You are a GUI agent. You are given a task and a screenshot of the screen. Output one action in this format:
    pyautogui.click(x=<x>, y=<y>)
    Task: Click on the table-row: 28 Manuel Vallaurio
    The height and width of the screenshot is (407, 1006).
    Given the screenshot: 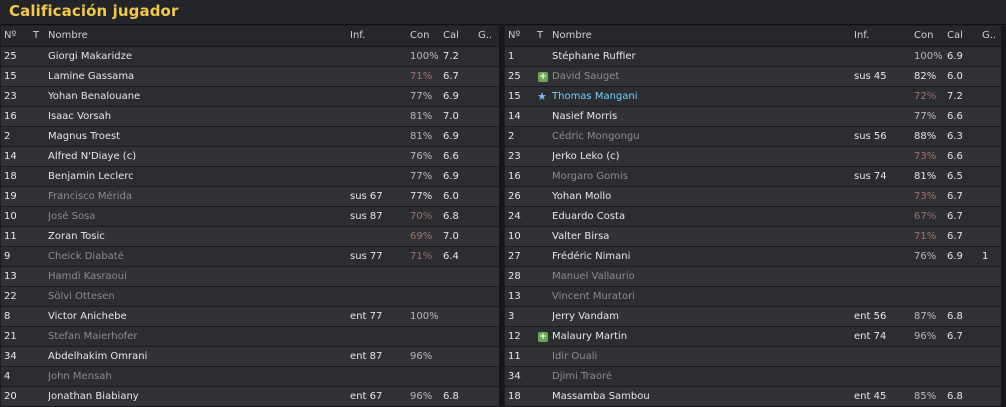 What is the action you would take?
    pyautogui.click(x=755, y=277)
    